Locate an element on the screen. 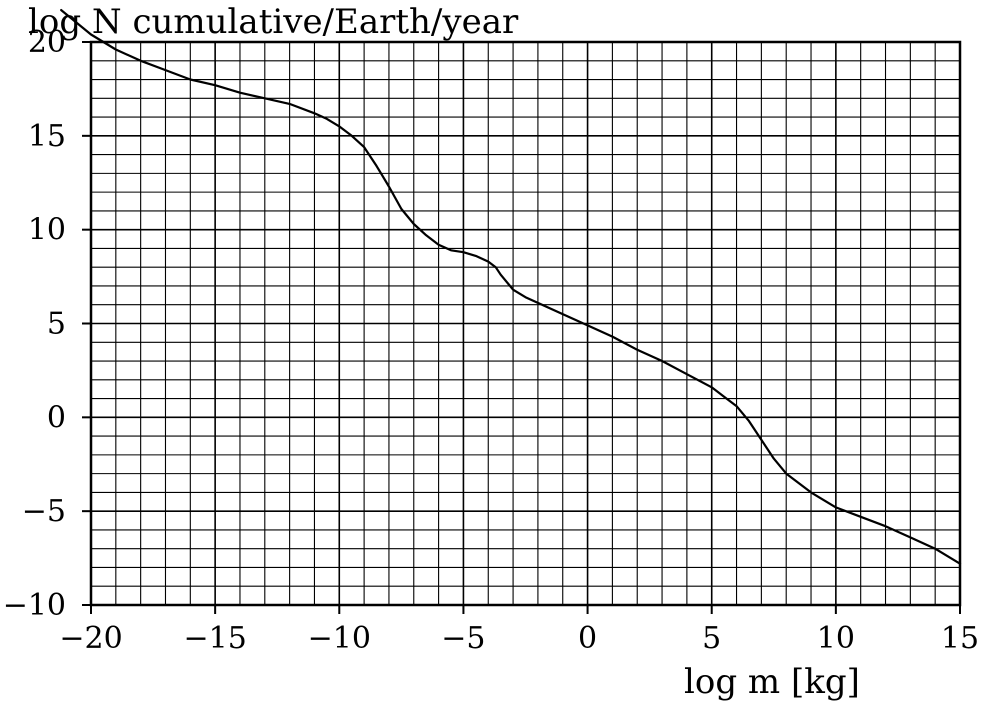 This screenshot has width=982, height=709. x-tick-label: 5 is located at coordinates (711, 638).